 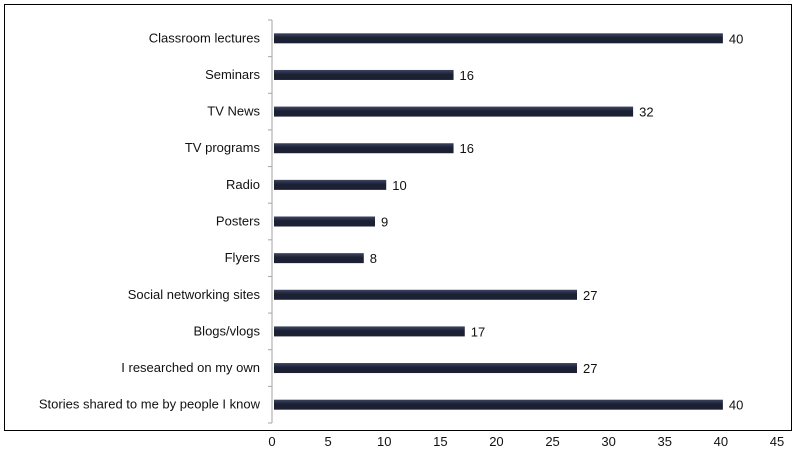 I want to click on category-label: TV programs, so click(x=223, y=147).